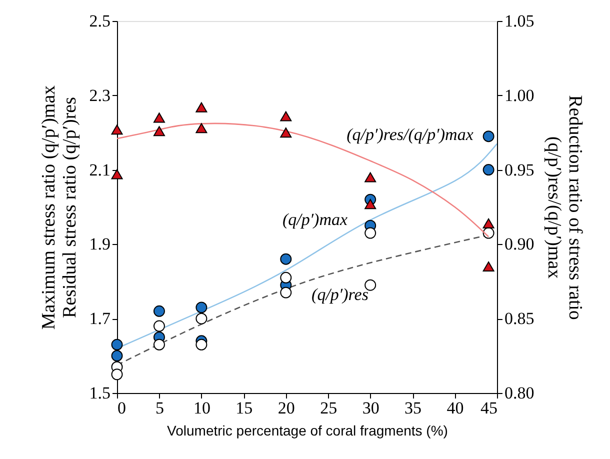 This screenshot has width=610, height=459. I want to click on y2-axis-title: Reduction ratio of stress ratio (q/p′)res/(q/p′)max, so click(564, 207).